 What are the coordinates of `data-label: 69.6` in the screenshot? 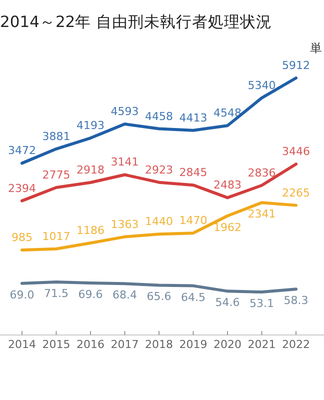 It's located at (90, 295).